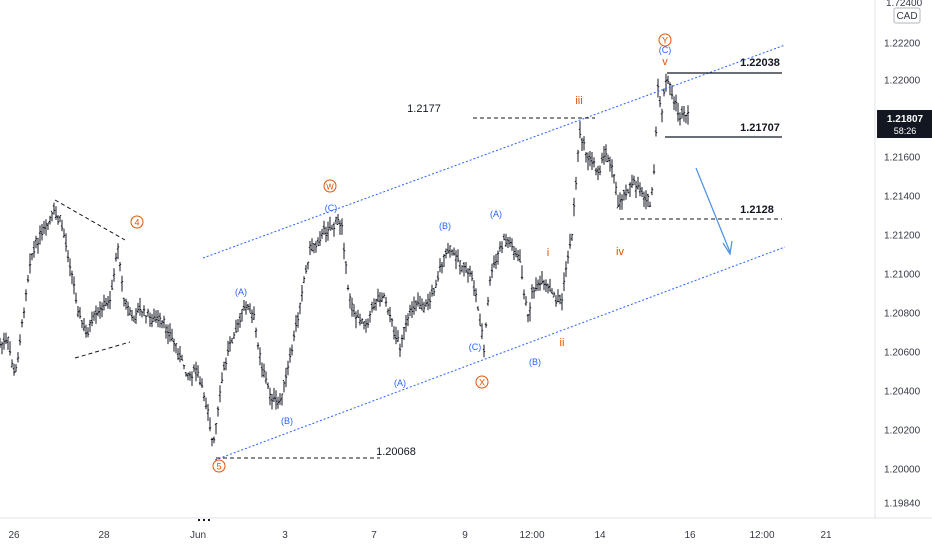 The height and width of the screenshot is (550, 932). Describe the element at coordinates (204, 520) in the screenshot. I see `time-axis-handle` at that location.